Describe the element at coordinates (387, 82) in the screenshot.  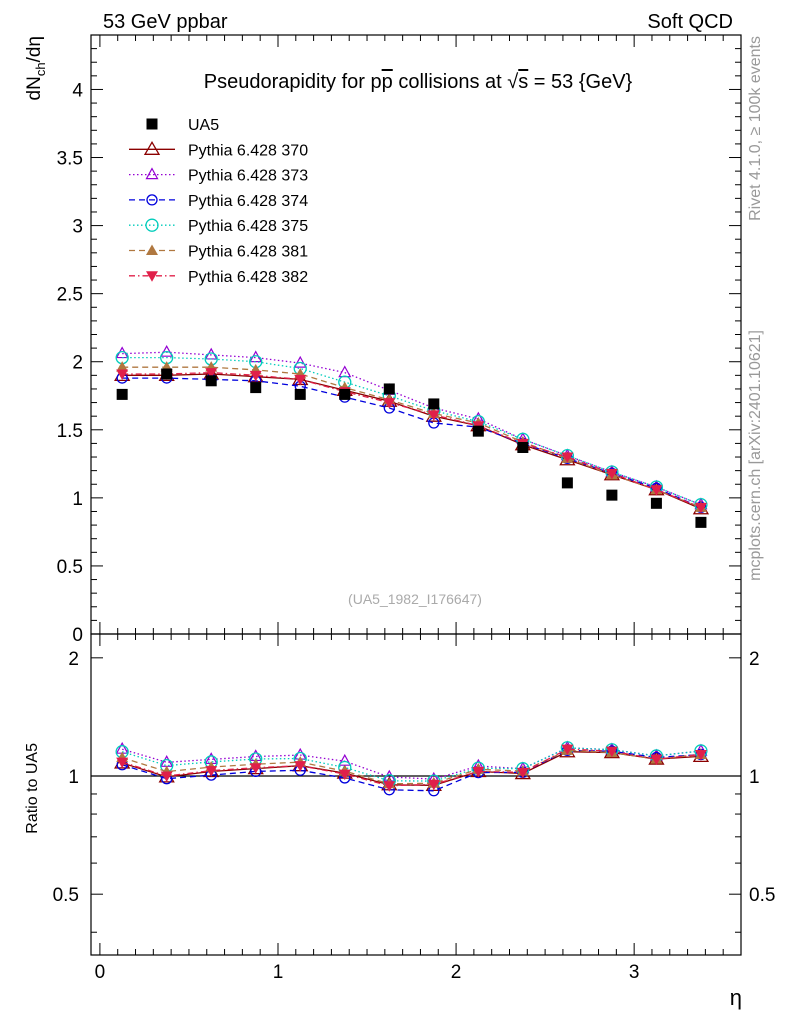
I see `title-pbar: p` at that location.